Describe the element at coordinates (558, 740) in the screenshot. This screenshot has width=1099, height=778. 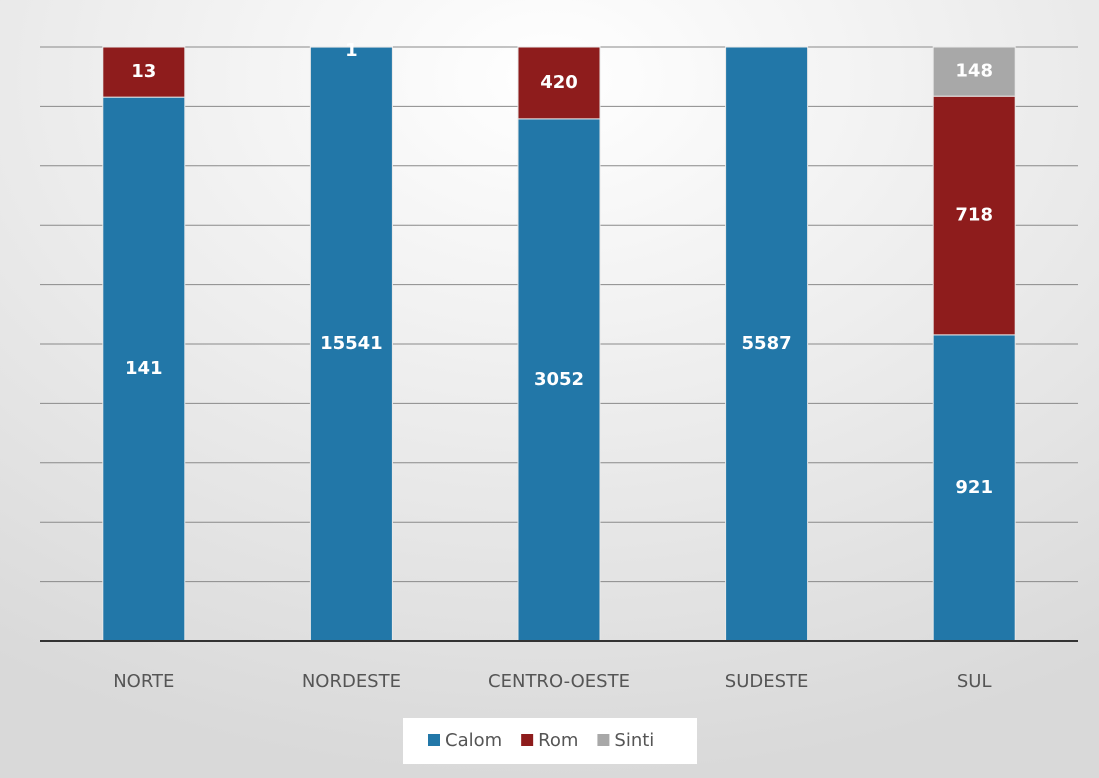
I see `legend-label: Rom` at that location.